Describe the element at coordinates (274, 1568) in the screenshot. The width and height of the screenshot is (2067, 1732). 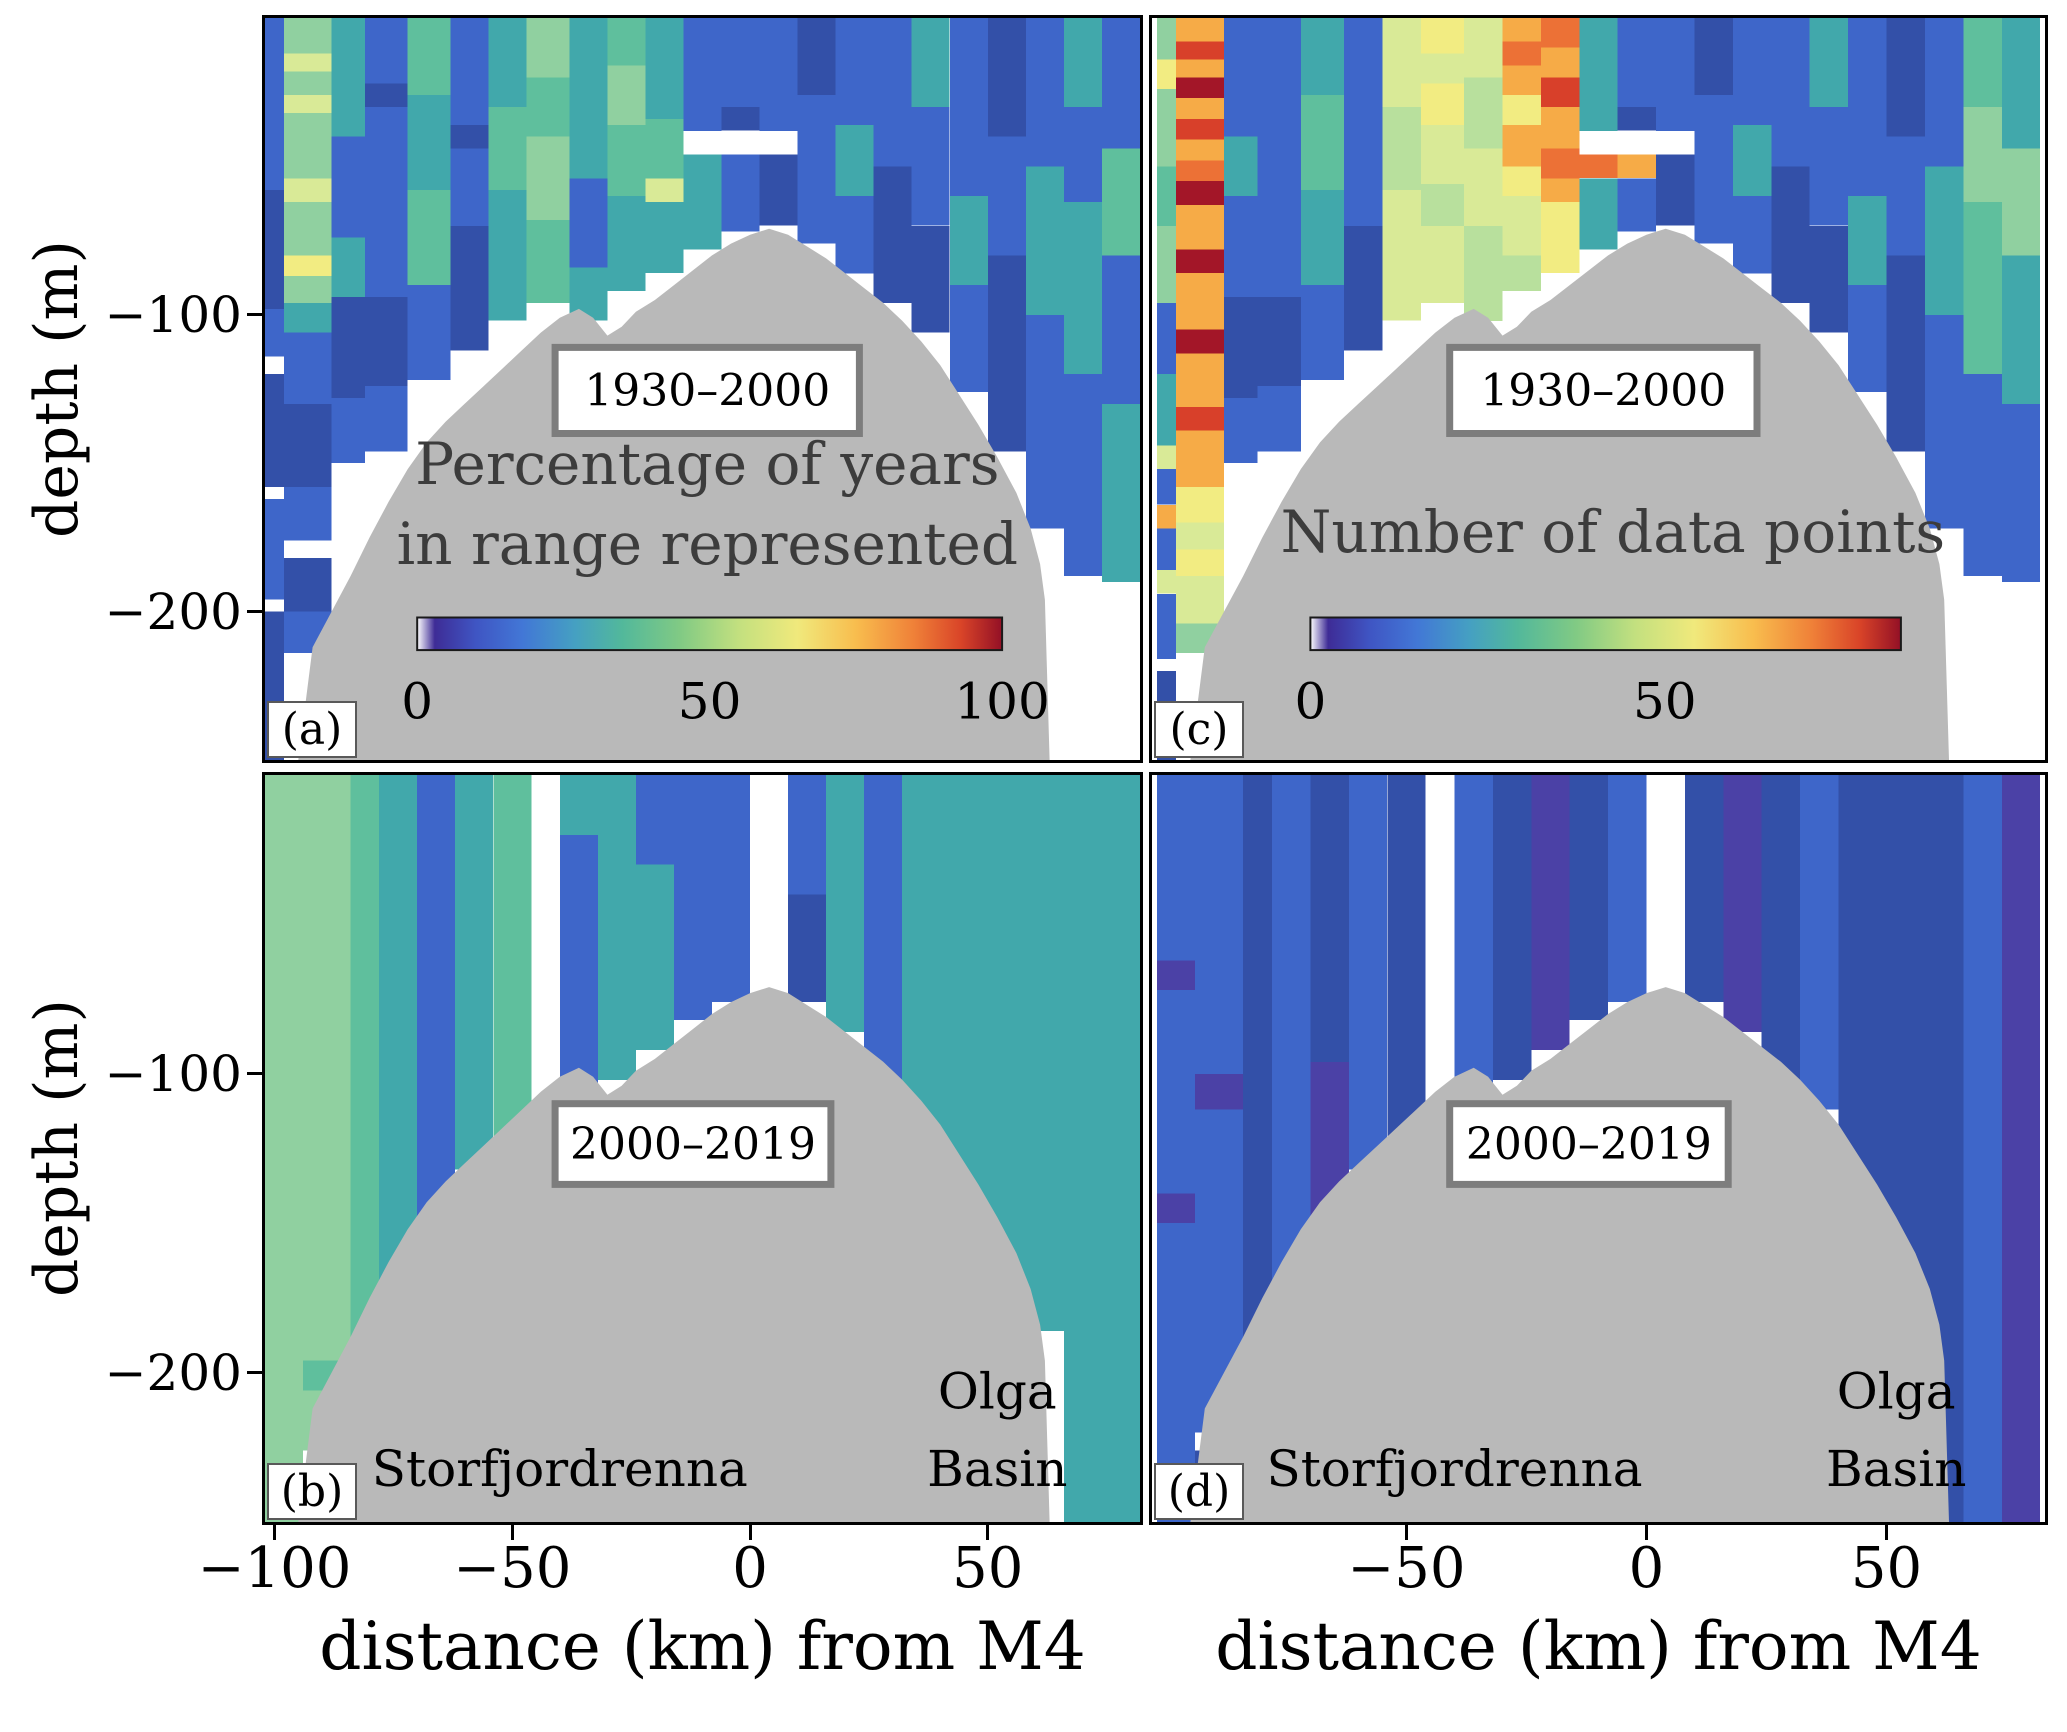
I see `x-tick-label: −100` at that location.